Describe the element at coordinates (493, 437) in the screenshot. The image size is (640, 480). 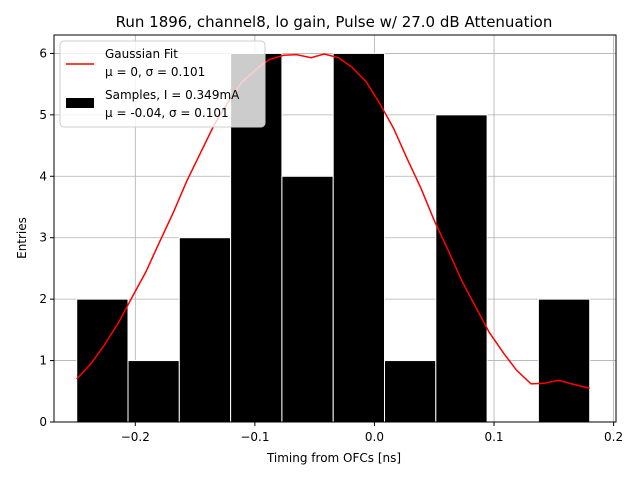
I see `x-tick-label: 0.1` at that location.